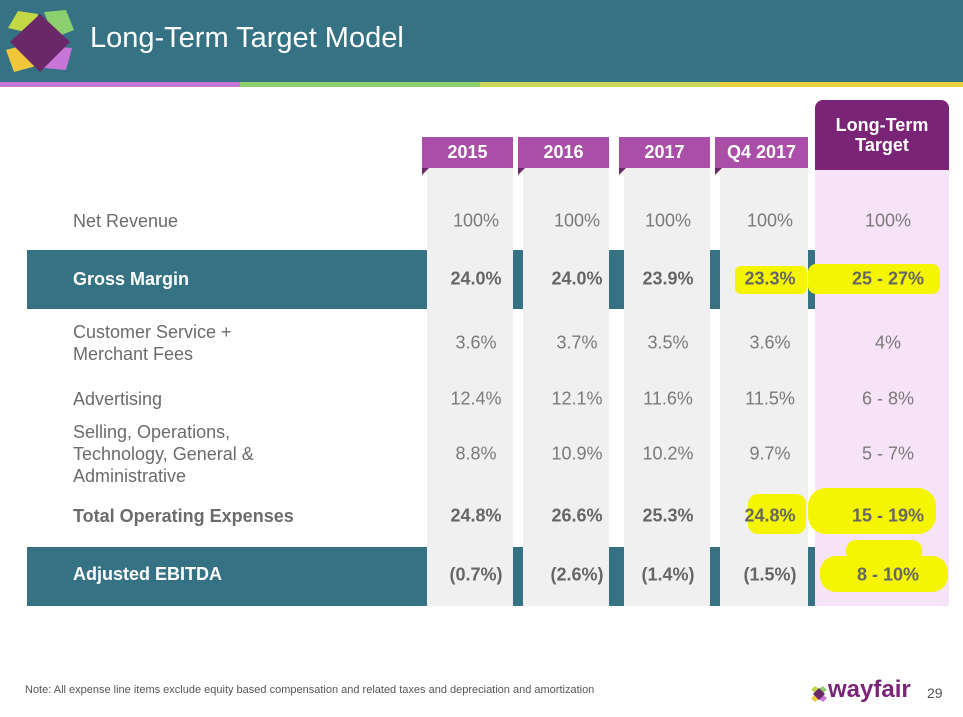 The image size is (963, 717). Describe the element at coordinates (869, 689) in the screenshot. I see `brand-wordmark: wayfair` at that location.